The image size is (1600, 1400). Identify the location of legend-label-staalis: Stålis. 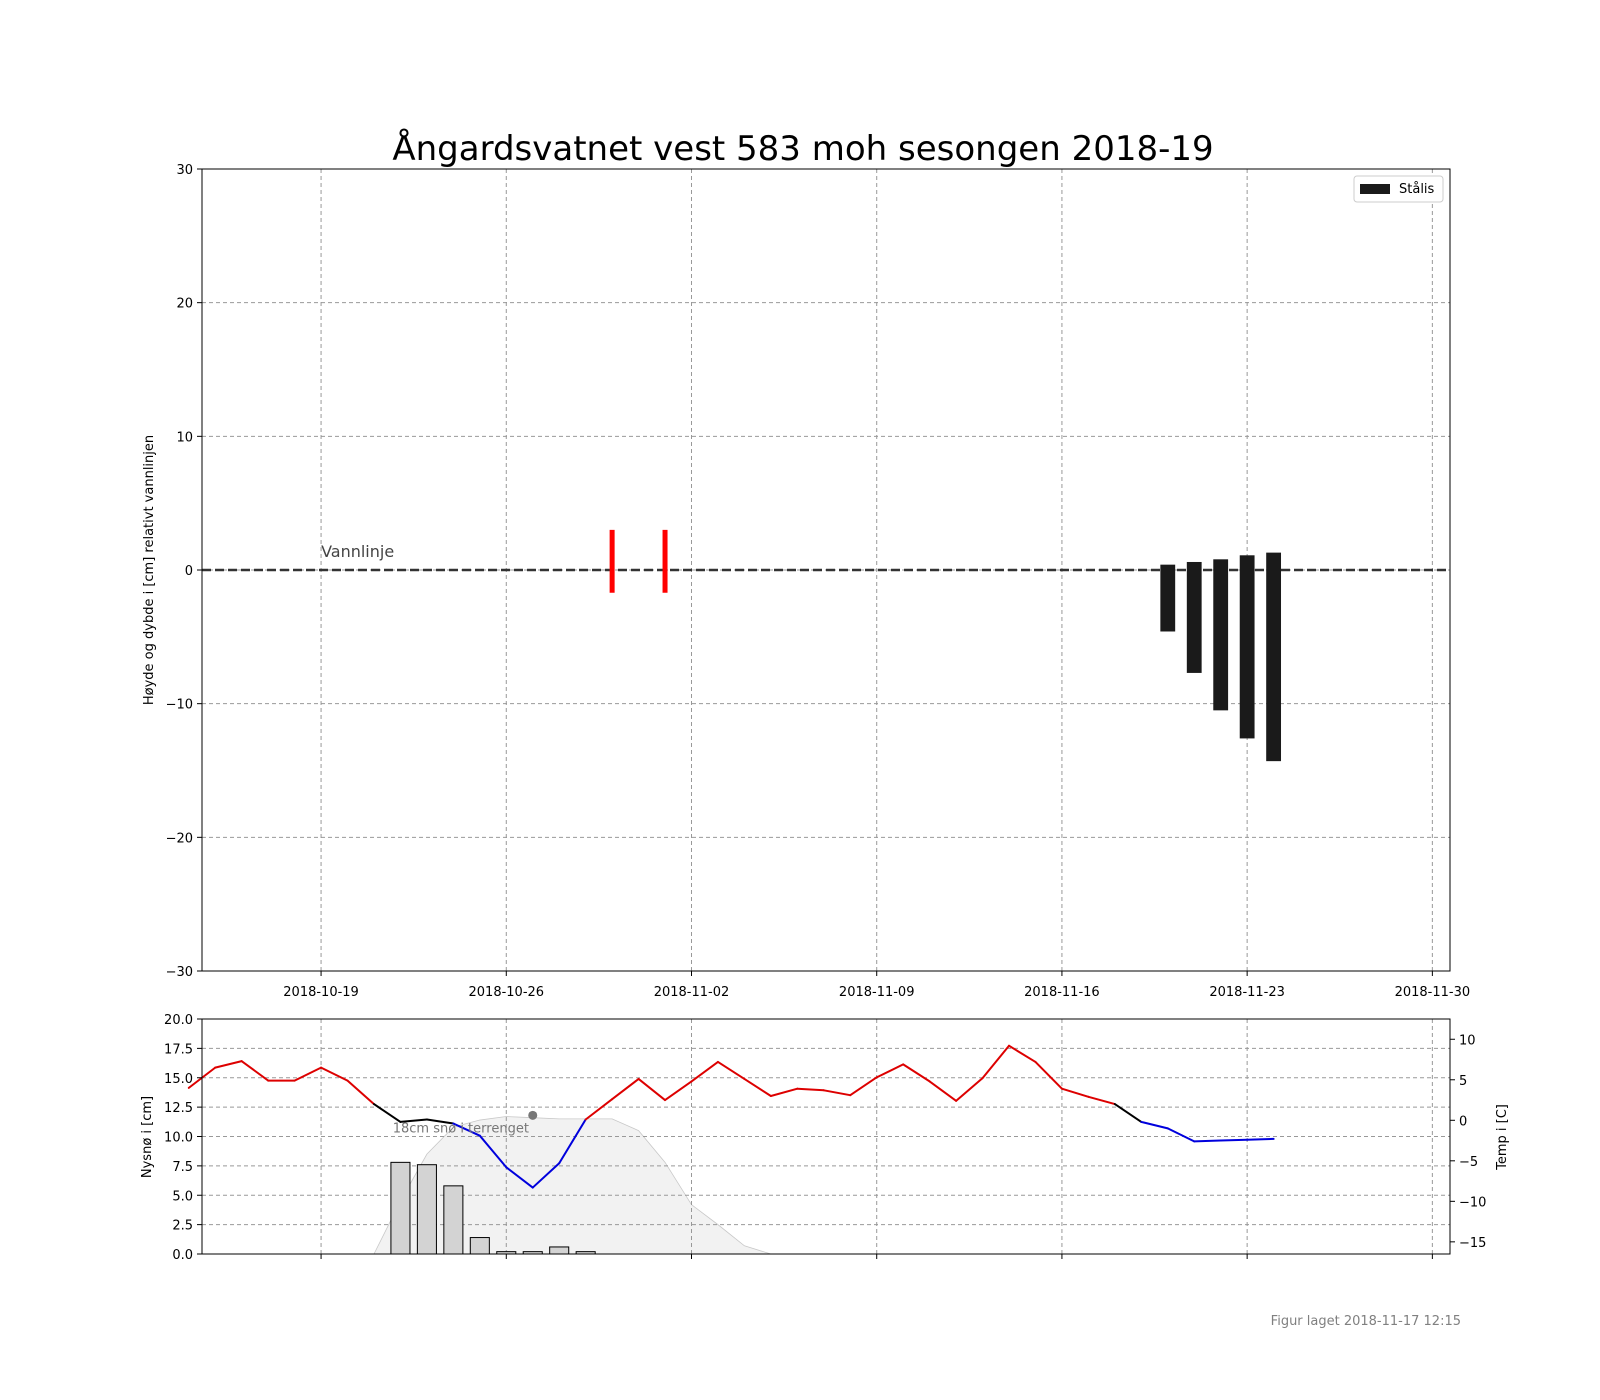
(1417, 189).